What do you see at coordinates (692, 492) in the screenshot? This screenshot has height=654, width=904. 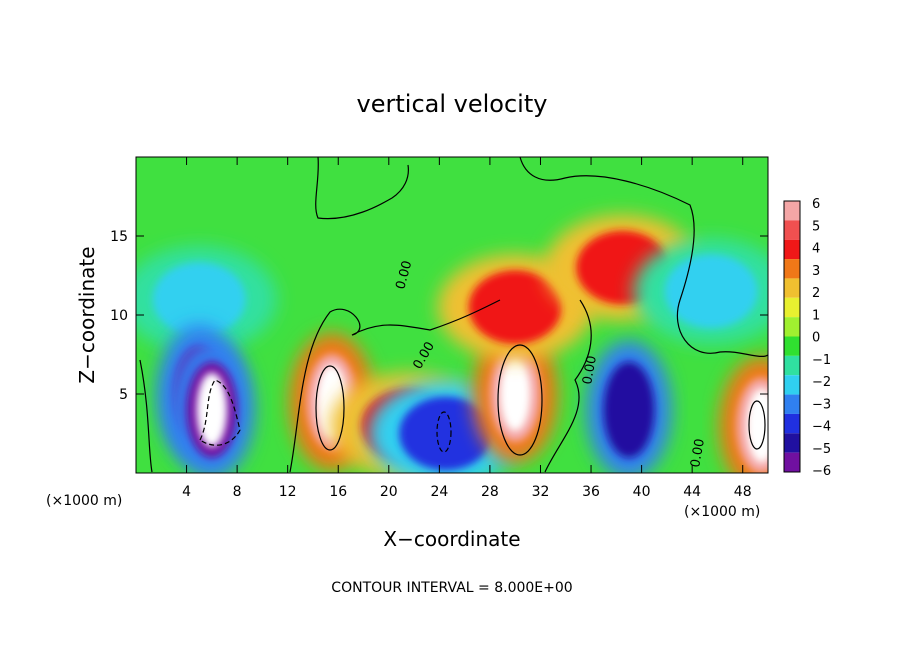 I see `x-tick-label: 44` at bounding box center [692, 492].